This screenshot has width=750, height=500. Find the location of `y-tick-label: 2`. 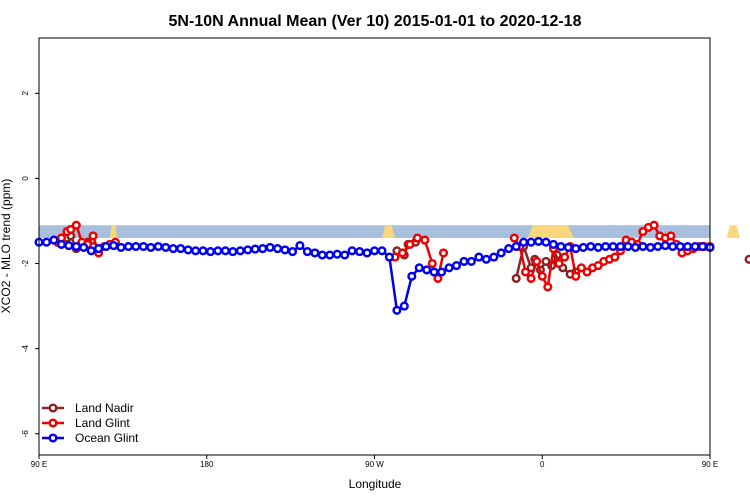

y-tick-label: 2 is located at coordinates (25, 93).